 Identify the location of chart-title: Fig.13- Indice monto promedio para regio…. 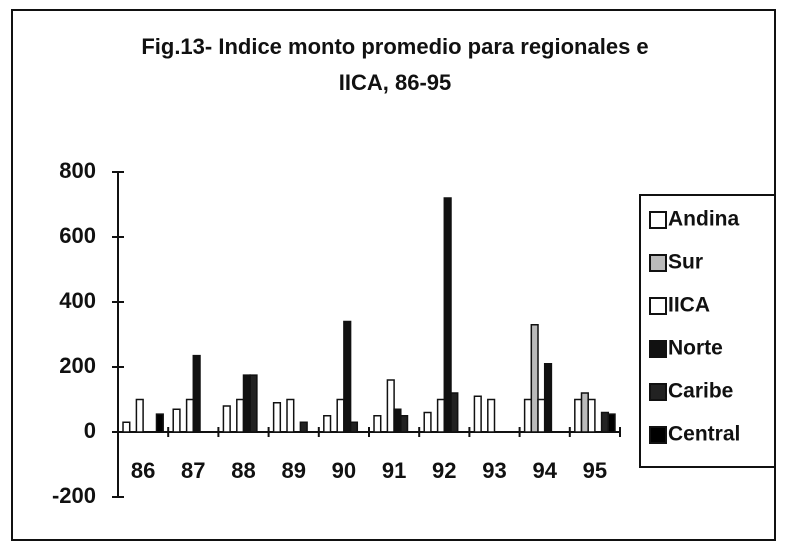
(394, 46).